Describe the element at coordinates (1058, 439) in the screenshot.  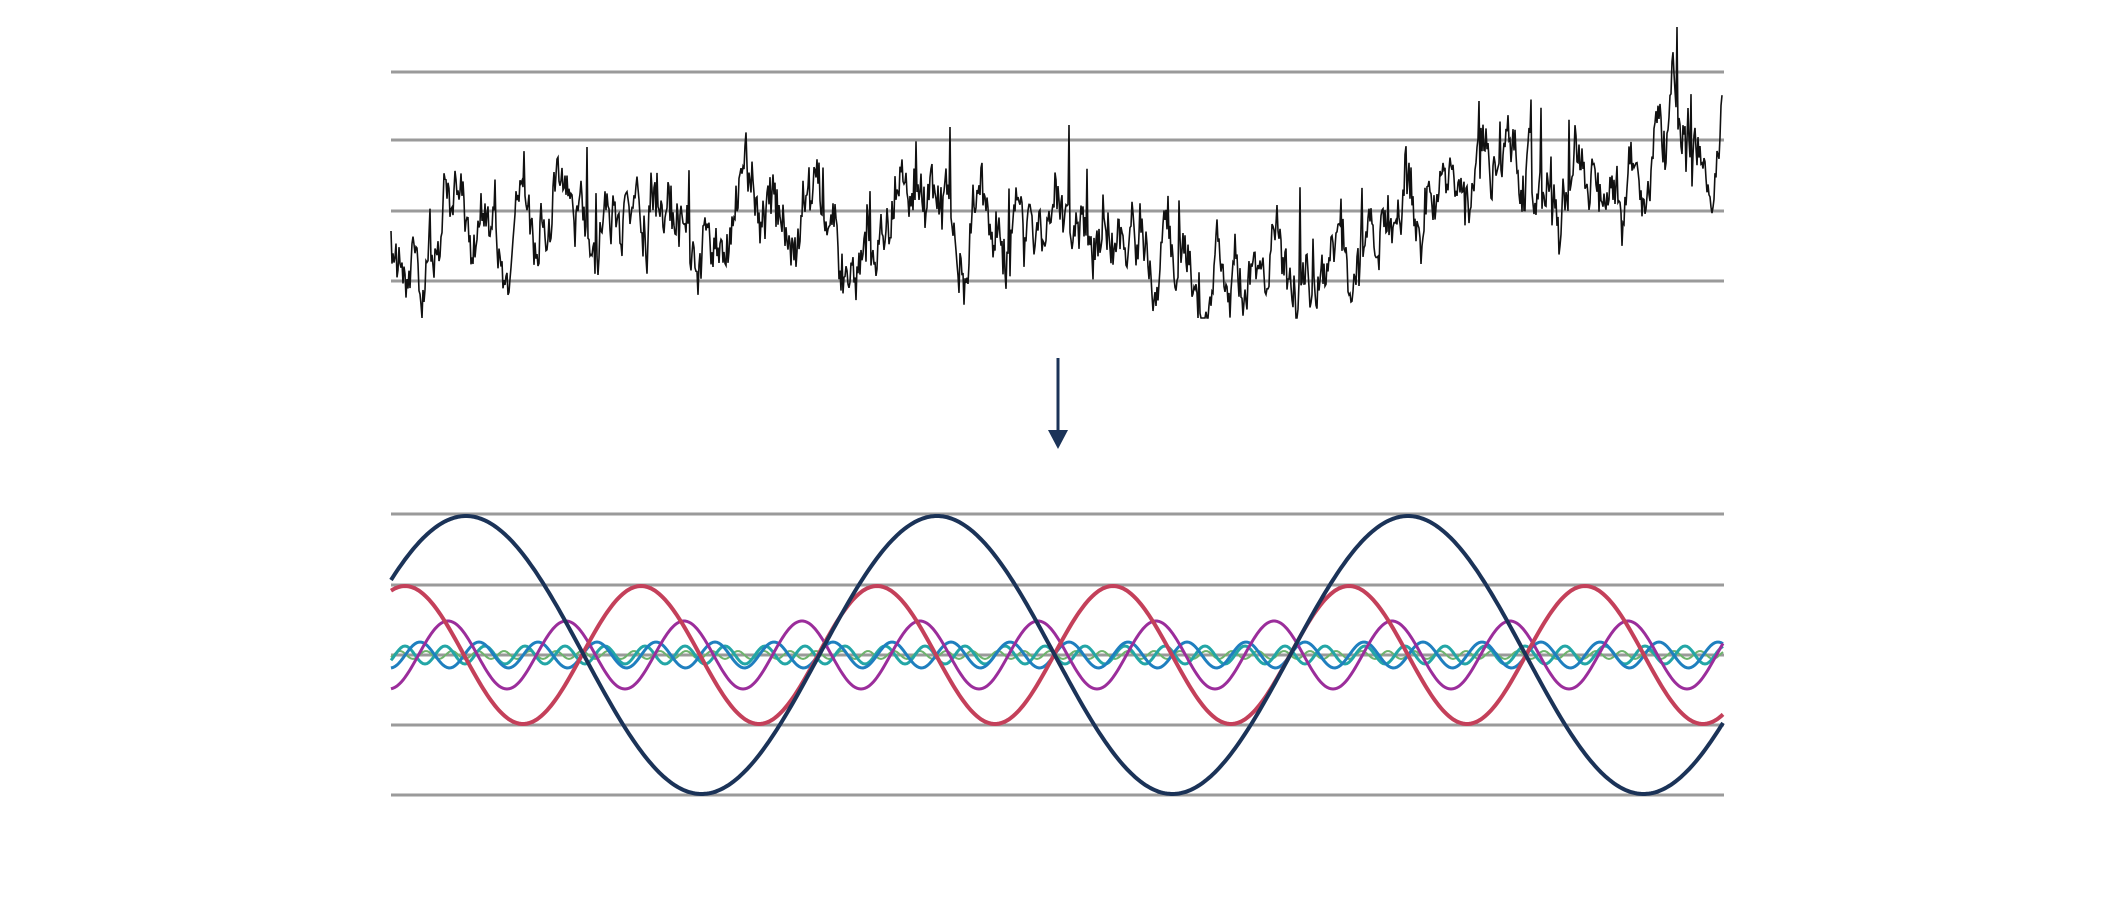
I see `arrow-head` at that location.